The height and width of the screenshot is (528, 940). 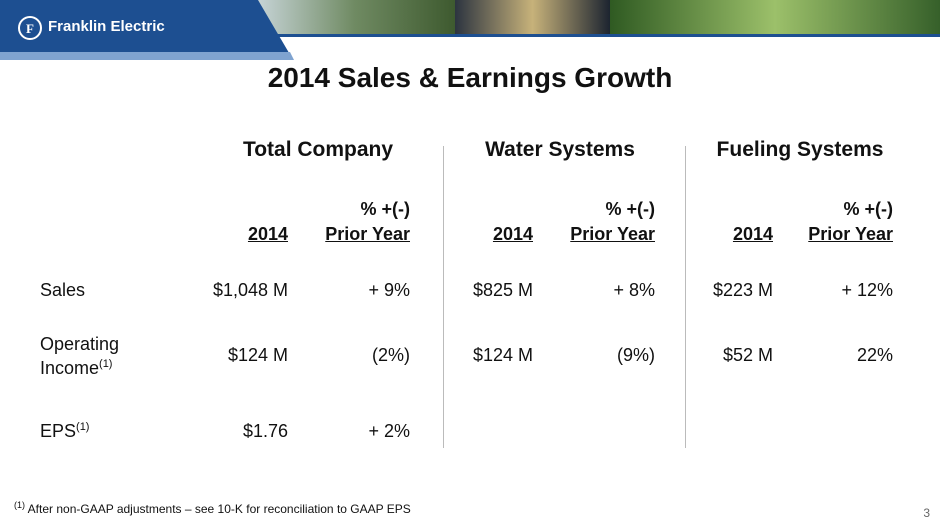 I want to click on table-cell: $1.76, so click(x=265, y=431).